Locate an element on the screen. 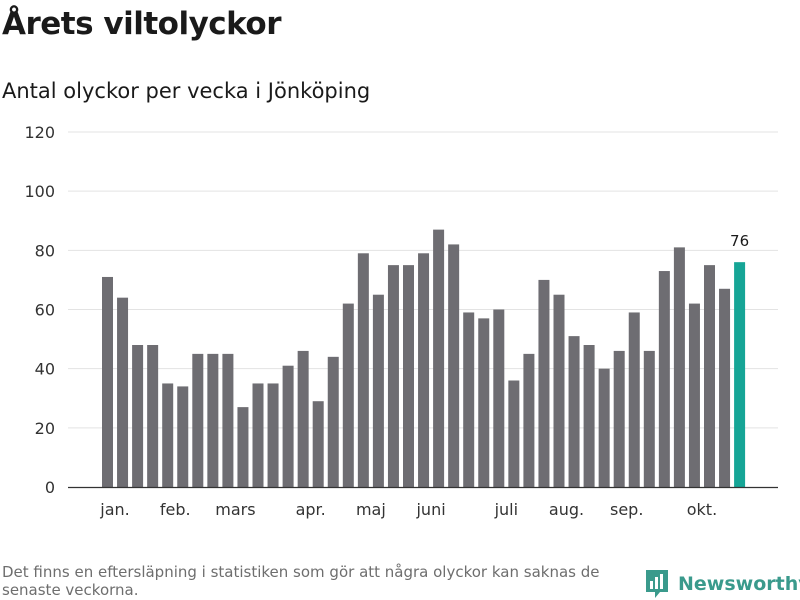 The height and width of the screenshot is (600, 800). y-tick-label: 0 is located at coordinates (50, 487).